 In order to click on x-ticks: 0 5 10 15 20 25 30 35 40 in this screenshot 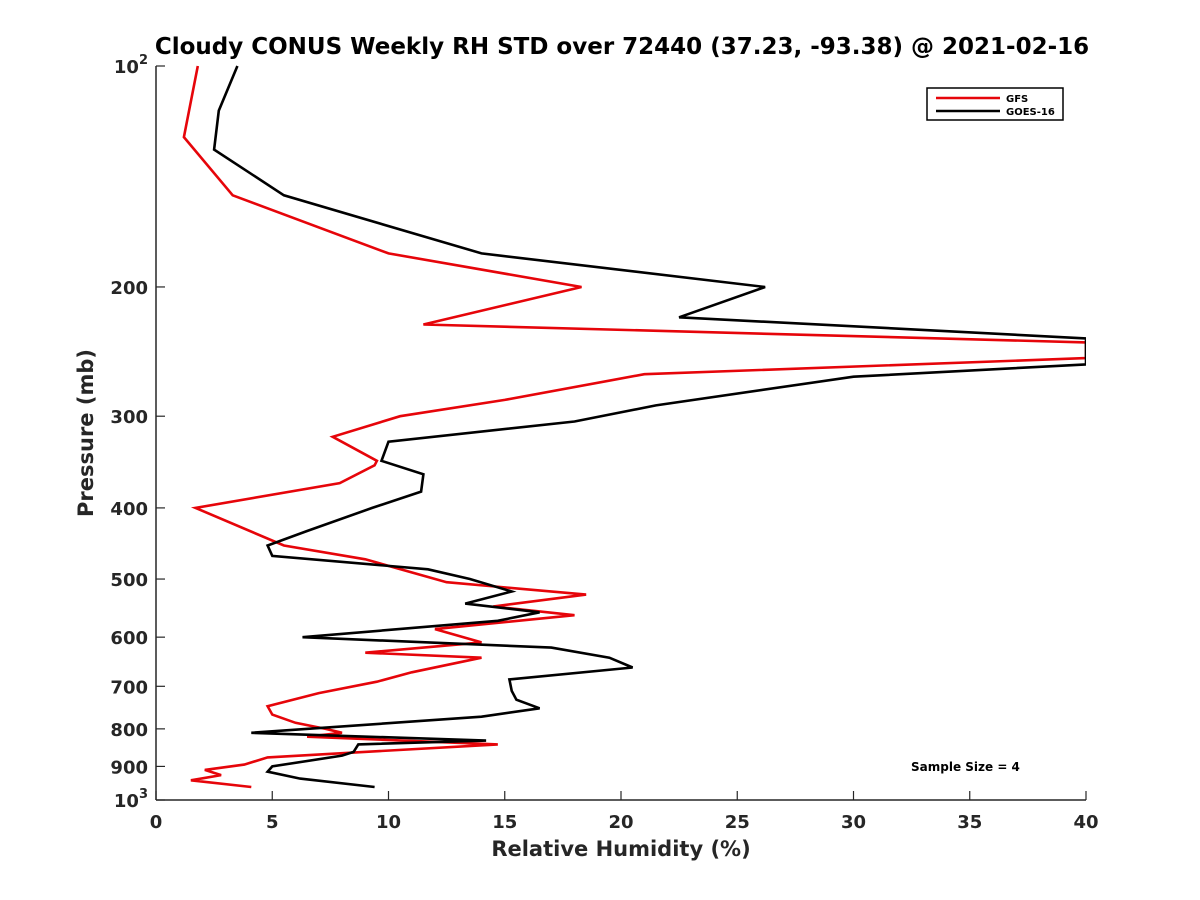, I will do `click(624, 812)`.